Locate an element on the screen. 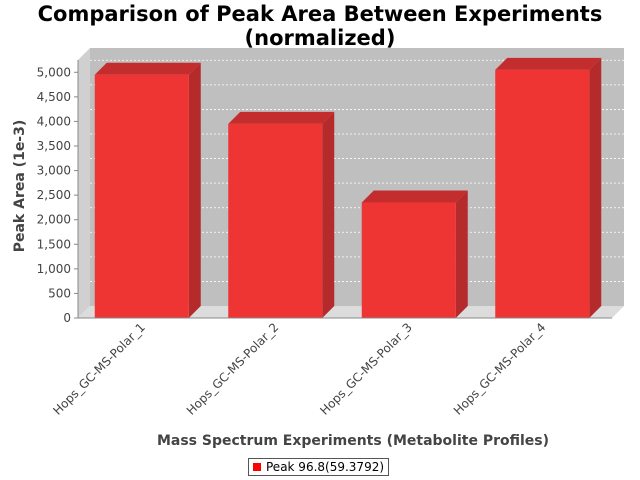  x-tick-label: Hops_GC-MS-Polar_3 is located at coordinates (366, 369).